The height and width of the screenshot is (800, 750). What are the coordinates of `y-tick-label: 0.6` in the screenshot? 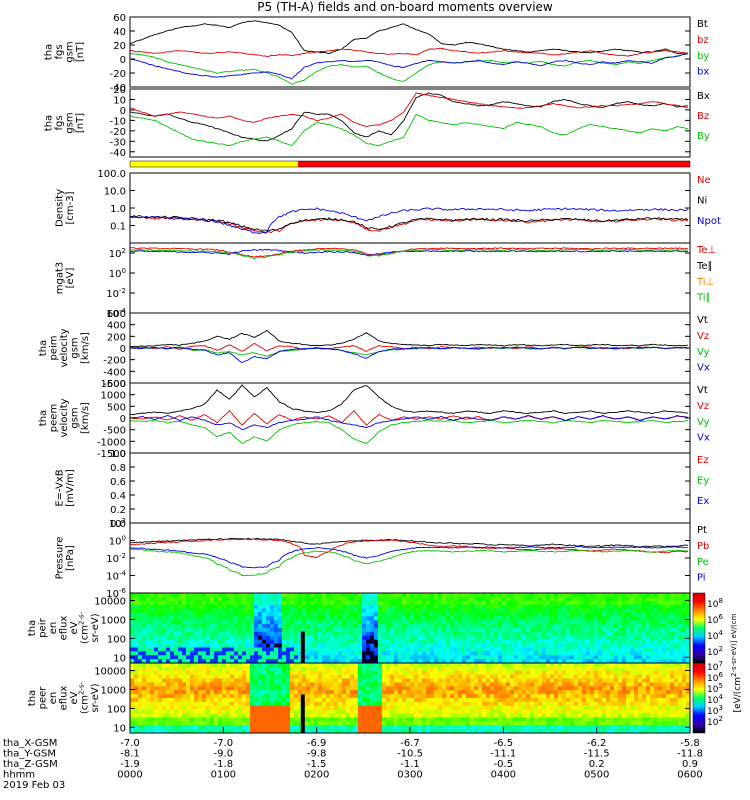 It's located at (118, 482).